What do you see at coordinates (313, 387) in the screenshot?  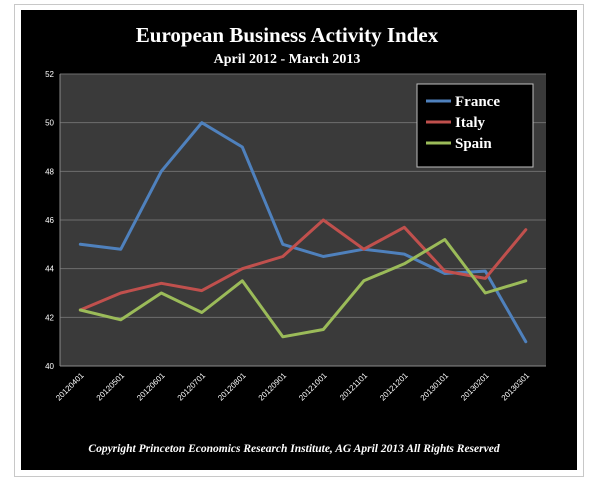 I see `x-tick-label: 20121001` at bounding box center [313, 387].